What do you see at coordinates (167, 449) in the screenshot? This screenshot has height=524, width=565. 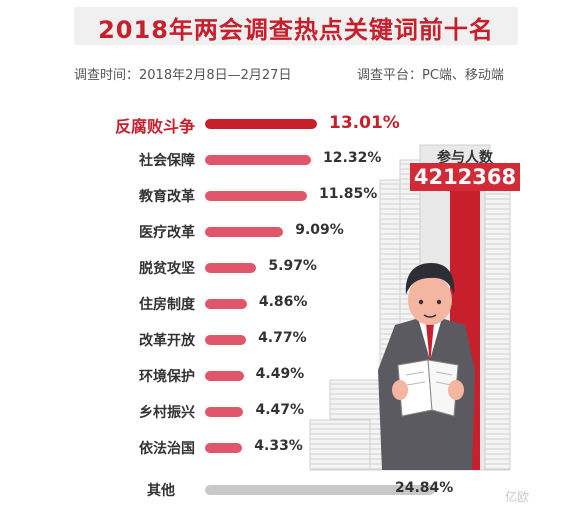 I see `category-label: 依法治国` at bounding box center [167, 449].